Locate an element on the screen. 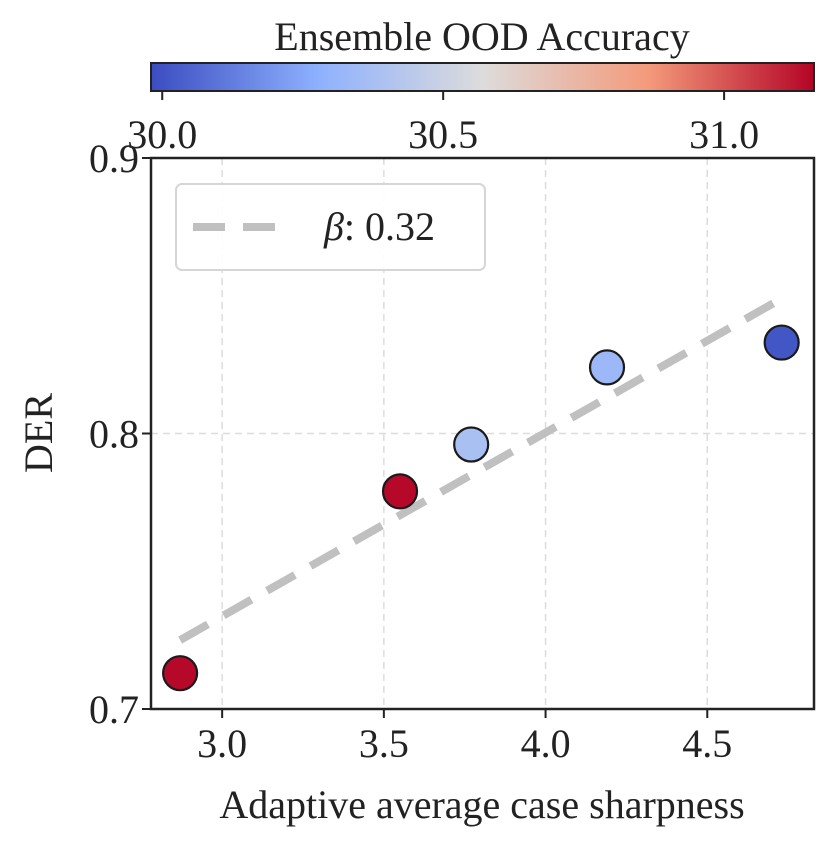 The width and height of the screenshot is (831, 845). x-axis-ticks: 3.0 3.5 4.0 4.5 is located at coordinates (464, 737).